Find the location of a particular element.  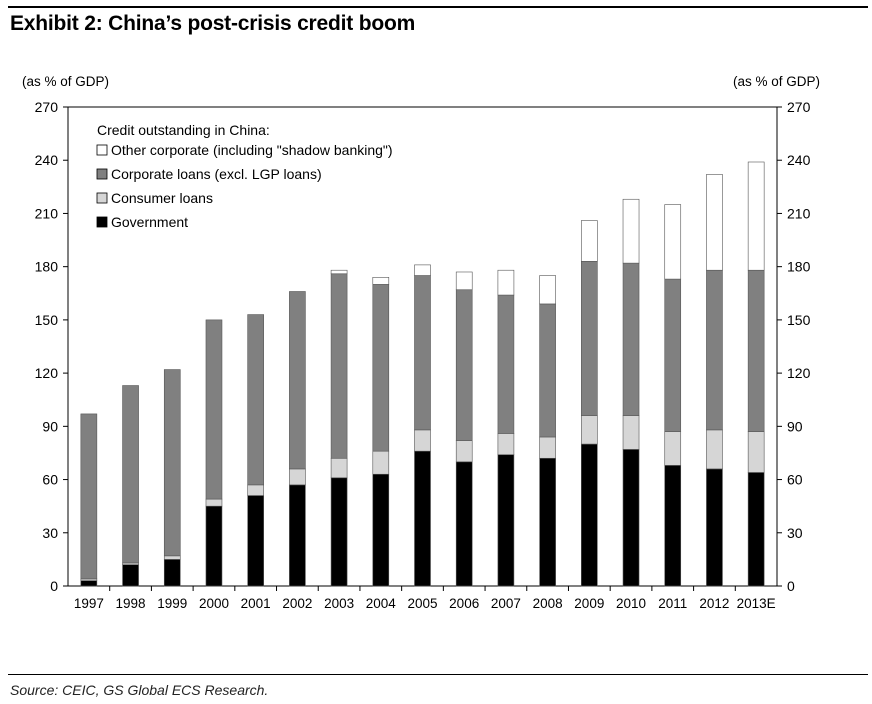

y-tick-label-left: 150 is located at coordinates (47, 320).